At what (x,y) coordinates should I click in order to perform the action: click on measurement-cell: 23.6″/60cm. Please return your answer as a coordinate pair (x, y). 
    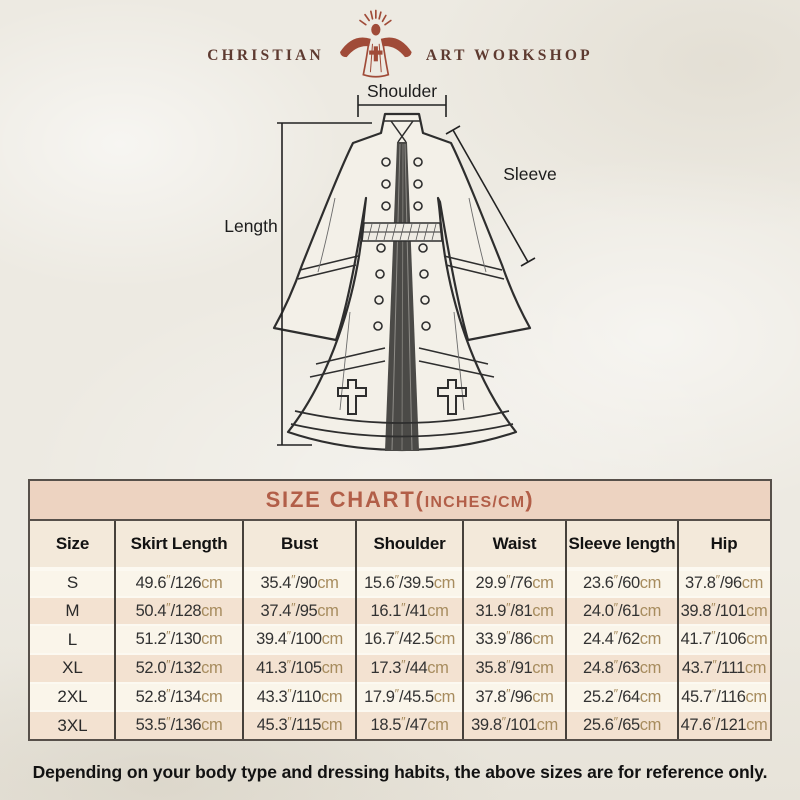
    Looking at the image, I should click on (622, 582).